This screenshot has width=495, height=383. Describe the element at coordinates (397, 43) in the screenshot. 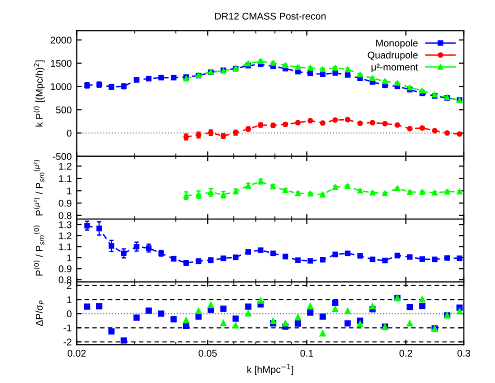

I see `legend-label: Monopole` at that location.